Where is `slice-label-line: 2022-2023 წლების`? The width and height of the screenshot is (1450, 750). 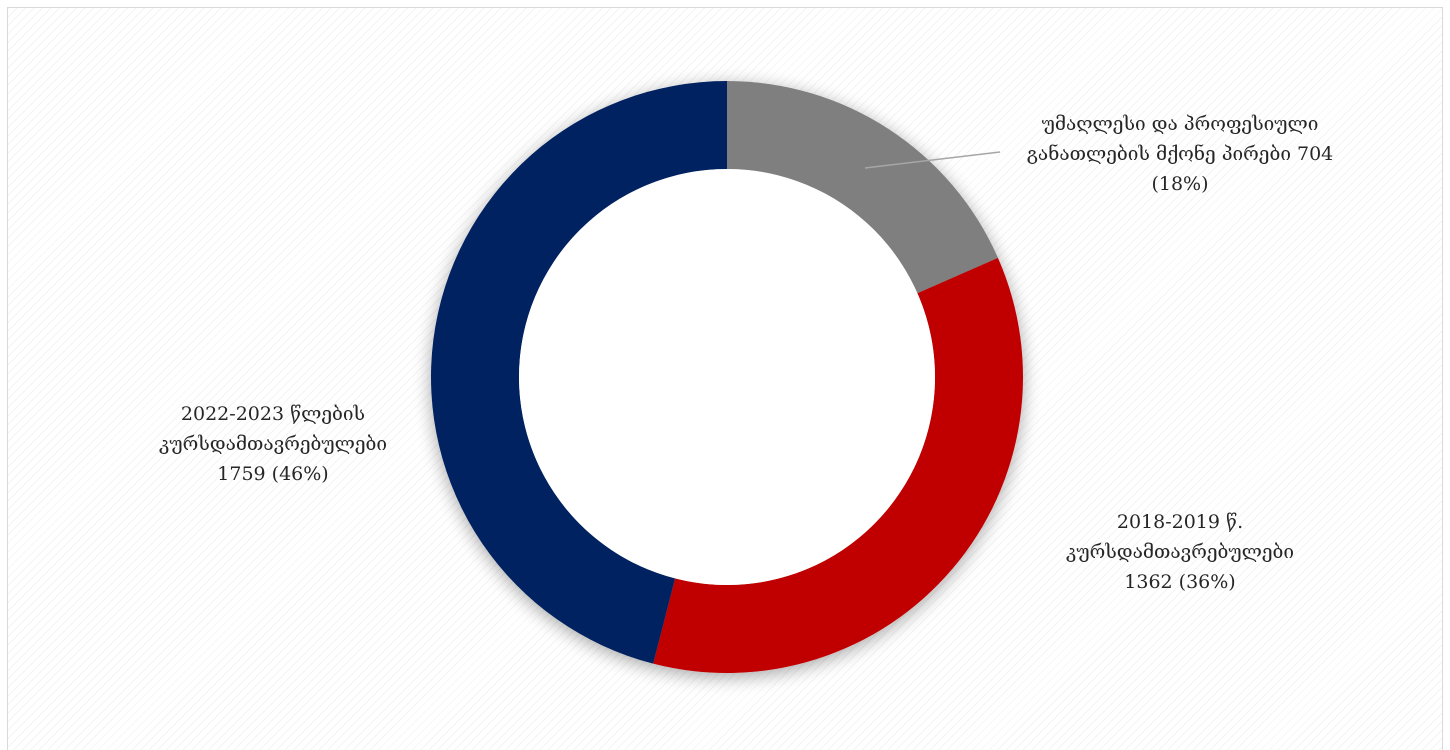
slice-label-line: 2022-2023 წლების is located at coordinates (273, 414).